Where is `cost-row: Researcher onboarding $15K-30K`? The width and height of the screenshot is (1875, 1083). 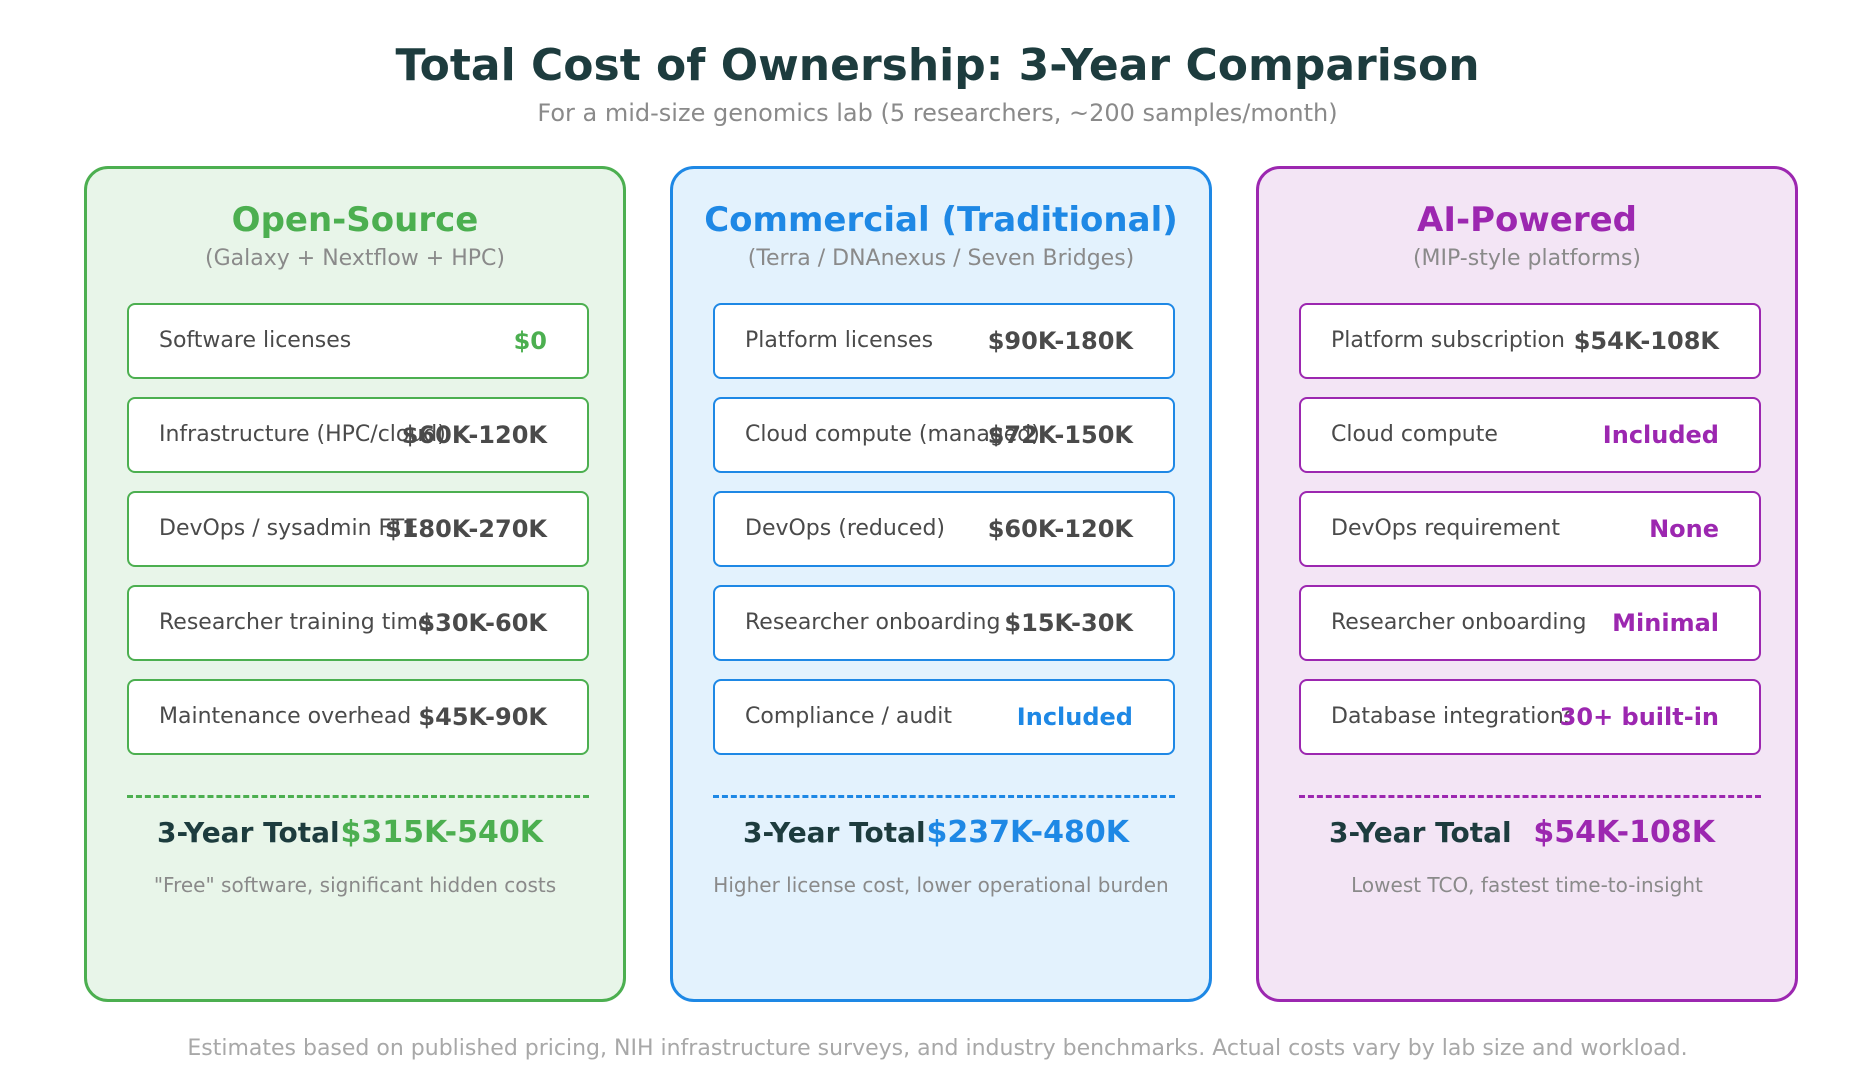
cost-row: Researcher onboarding $15K-30K is located at coordinates (944, 623).